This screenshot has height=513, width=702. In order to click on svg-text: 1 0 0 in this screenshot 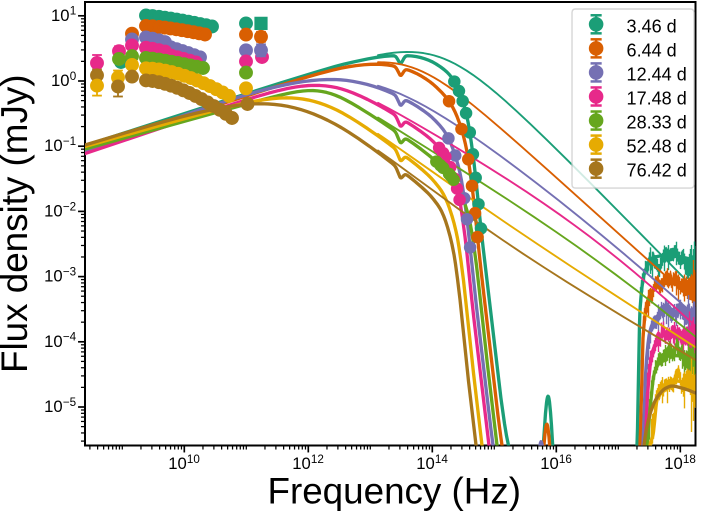, I will do `click(64, 78)`.